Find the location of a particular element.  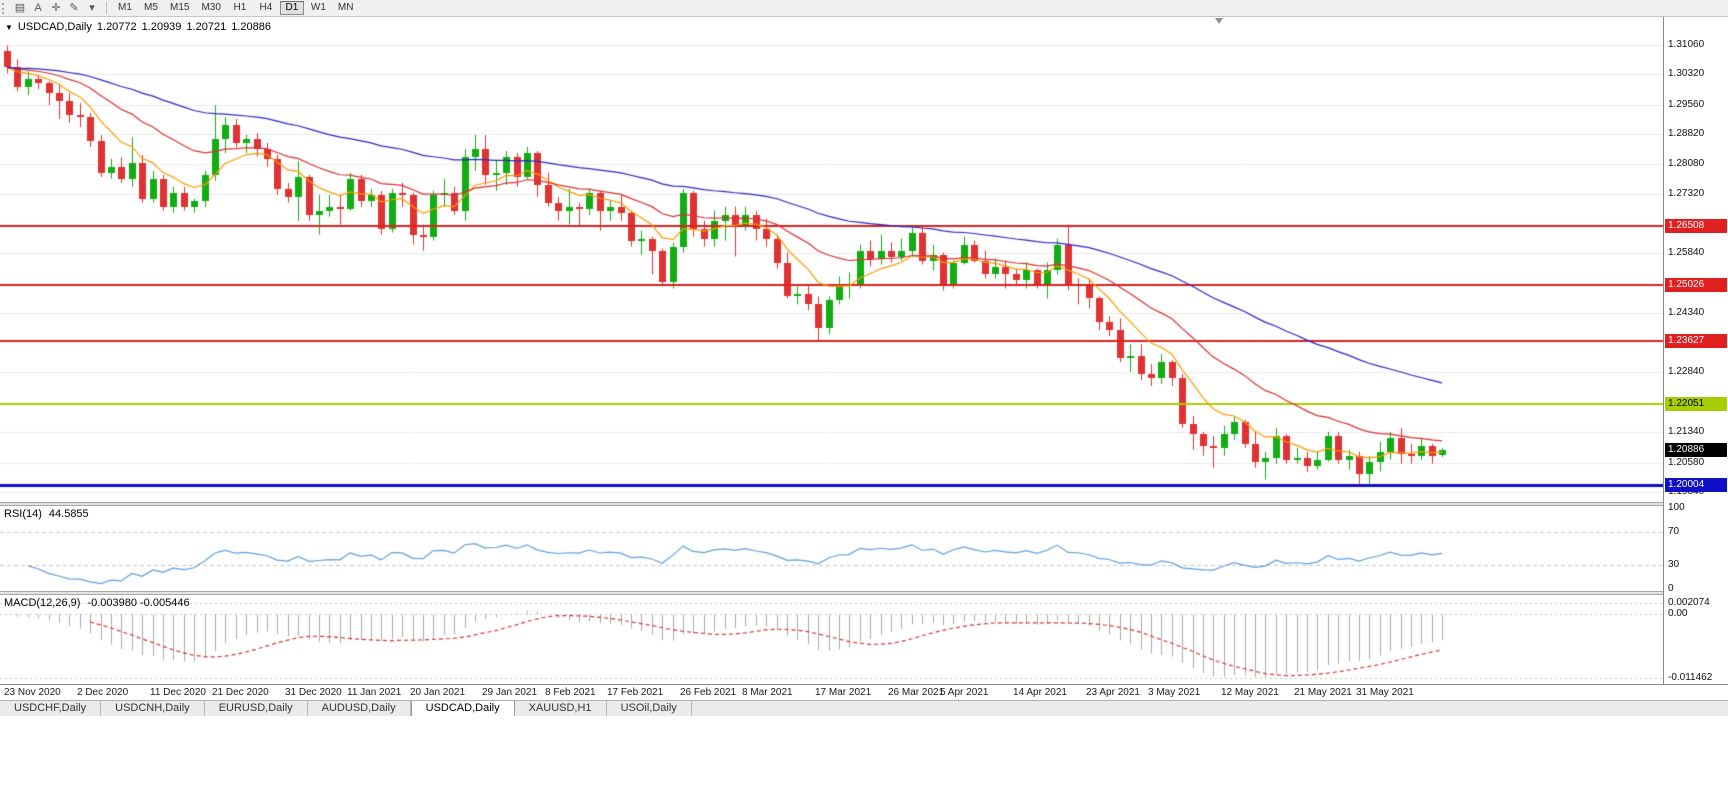

price-axis-tick: 1.31060 is located at coordinates (1686, 44).